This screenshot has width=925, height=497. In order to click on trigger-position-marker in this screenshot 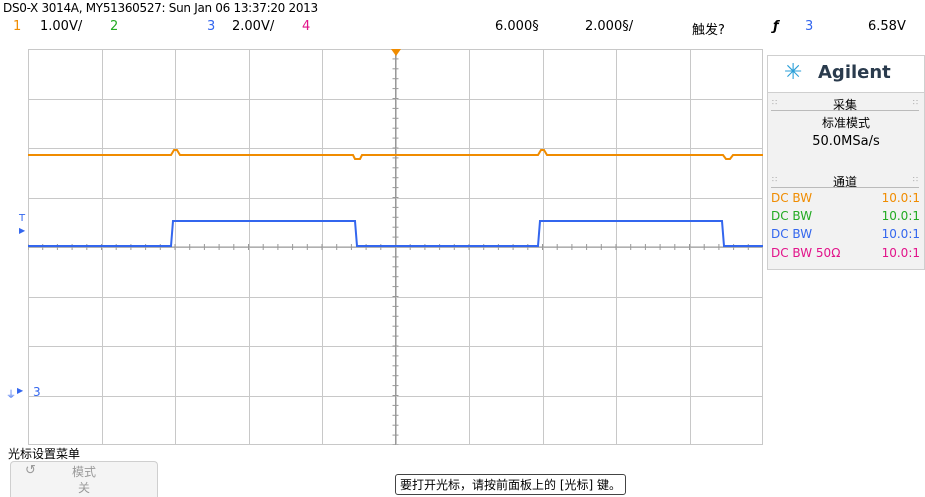, I will do `click(396, 52)`.